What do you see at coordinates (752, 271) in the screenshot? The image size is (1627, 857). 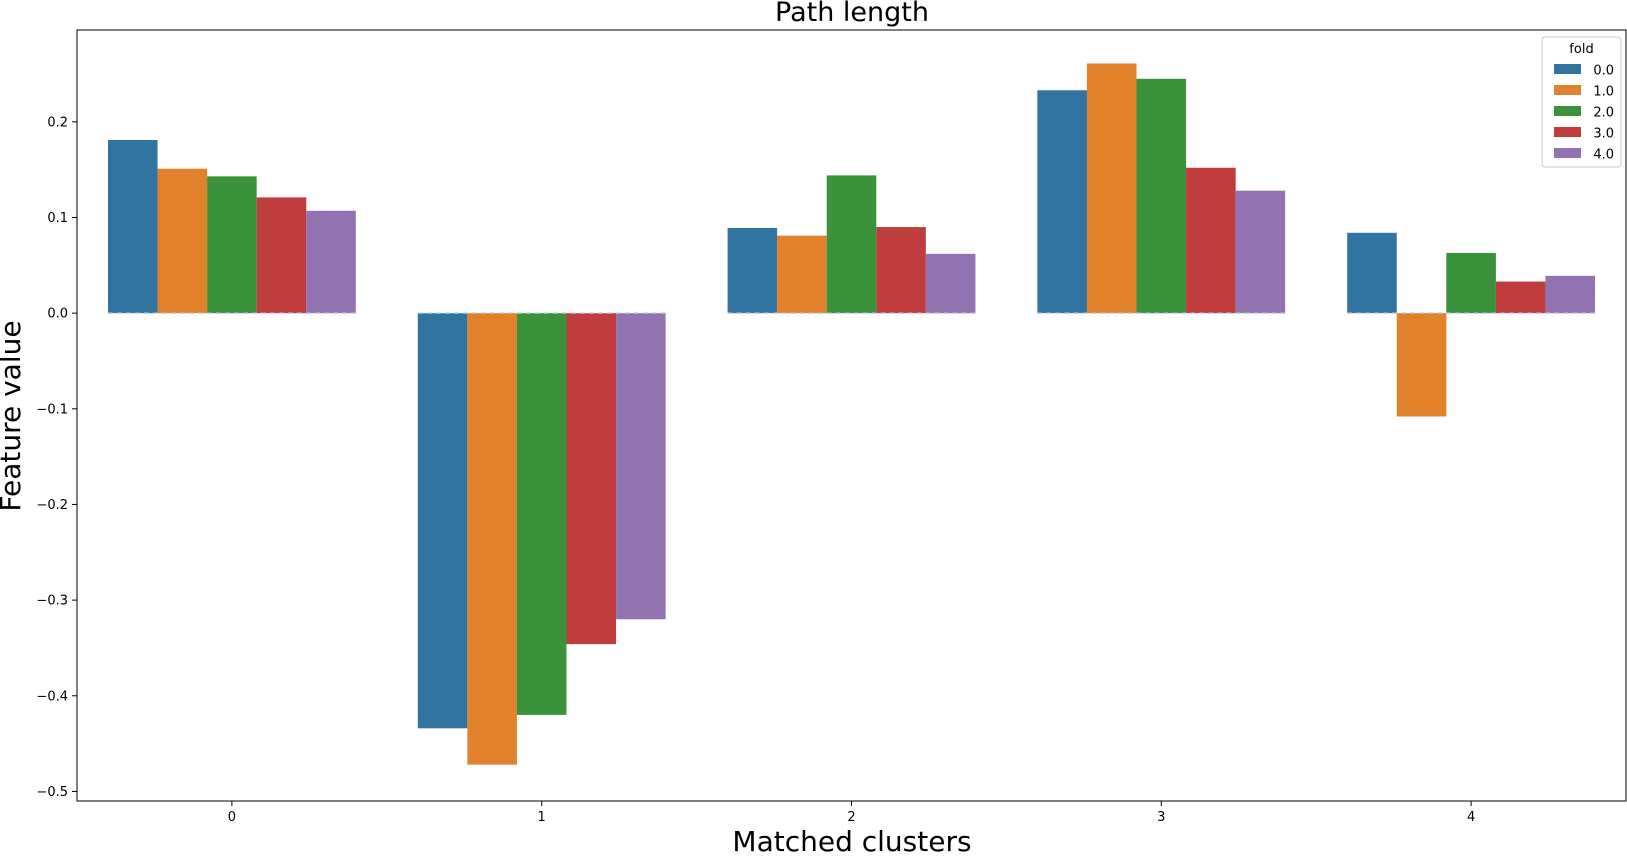 I see `bar-cluster-2-fold-0.0` at bounding box center [752, 271].